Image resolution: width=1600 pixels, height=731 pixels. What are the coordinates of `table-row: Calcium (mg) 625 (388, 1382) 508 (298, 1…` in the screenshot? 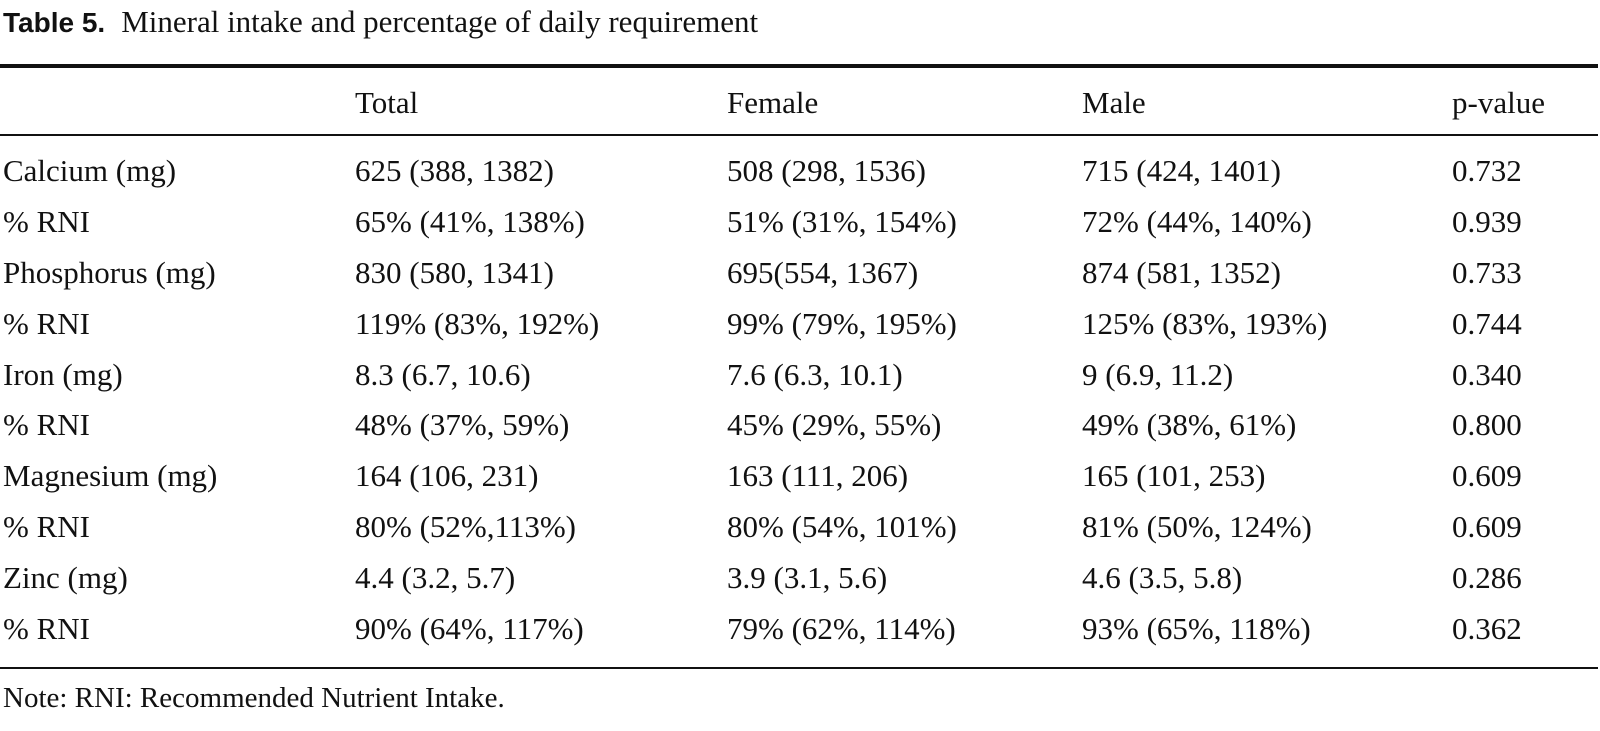 It's located at (800, 171).